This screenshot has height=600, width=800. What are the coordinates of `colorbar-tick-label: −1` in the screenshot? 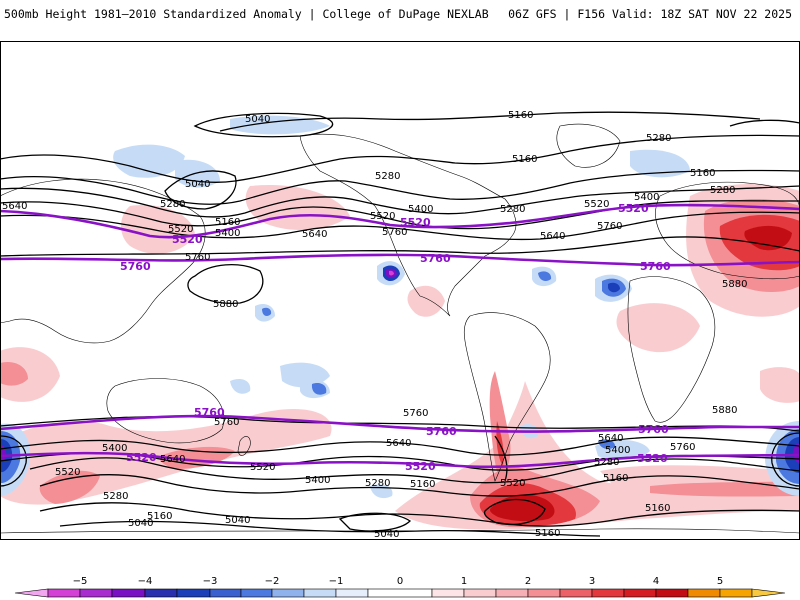 It's located at (336, 581).